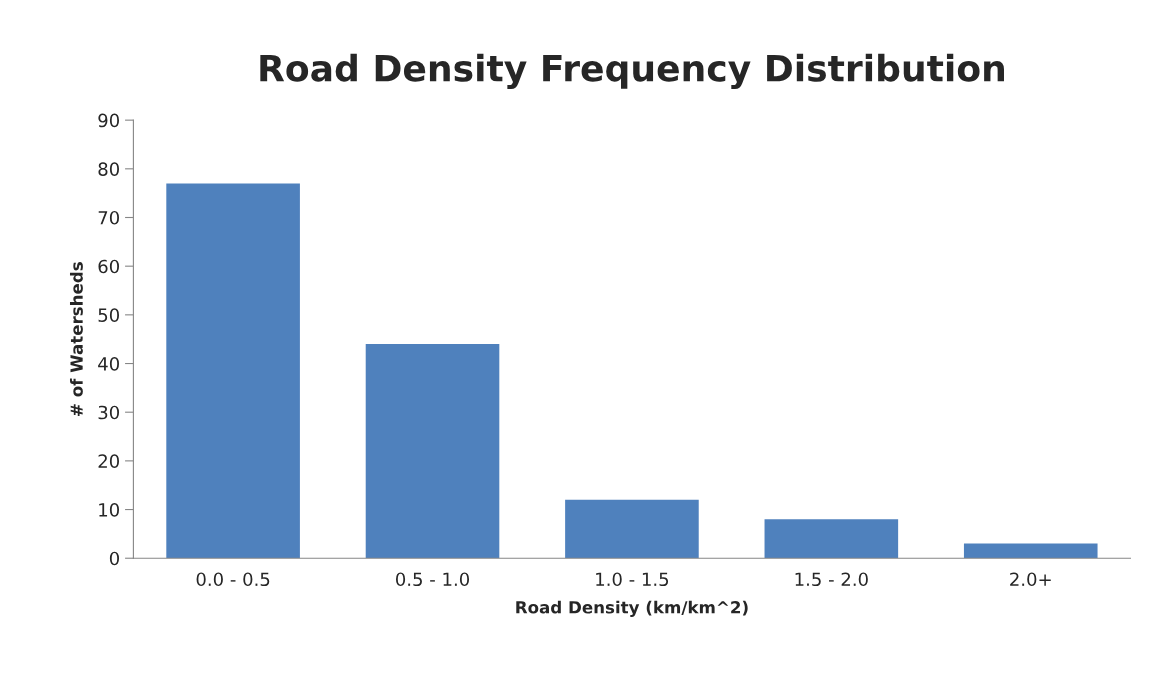  Describe the element at coordinates (1030, 579) in the screenshot. I see `x-tick-label: 2.0+` at that location.